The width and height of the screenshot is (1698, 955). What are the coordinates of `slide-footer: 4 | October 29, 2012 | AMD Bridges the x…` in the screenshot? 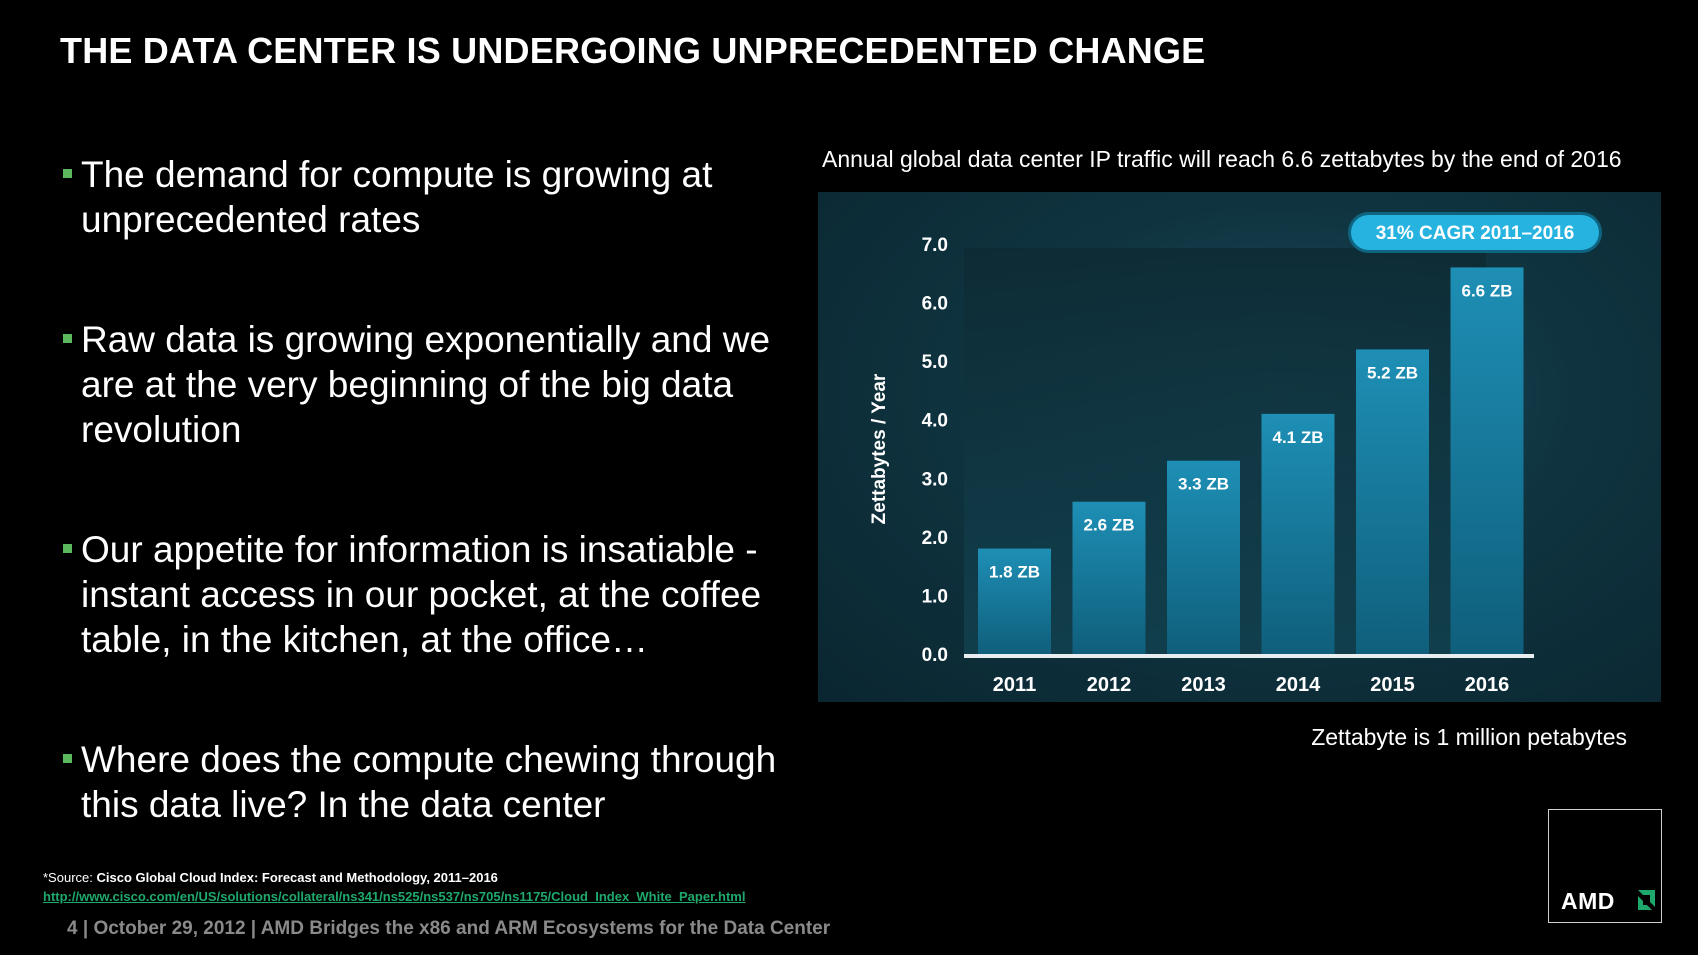 It's located at (449, 928).